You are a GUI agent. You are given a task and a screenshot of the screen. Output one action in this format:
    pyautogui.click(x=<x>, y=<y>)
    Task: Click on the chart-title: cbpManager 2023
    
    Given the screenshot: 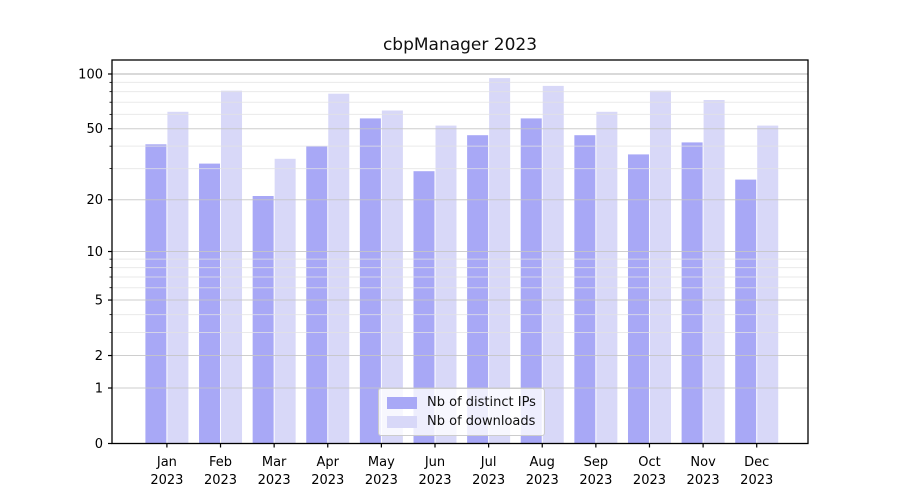 What is the action you would take?
    pyautogui.click(x=460, y=45)
    